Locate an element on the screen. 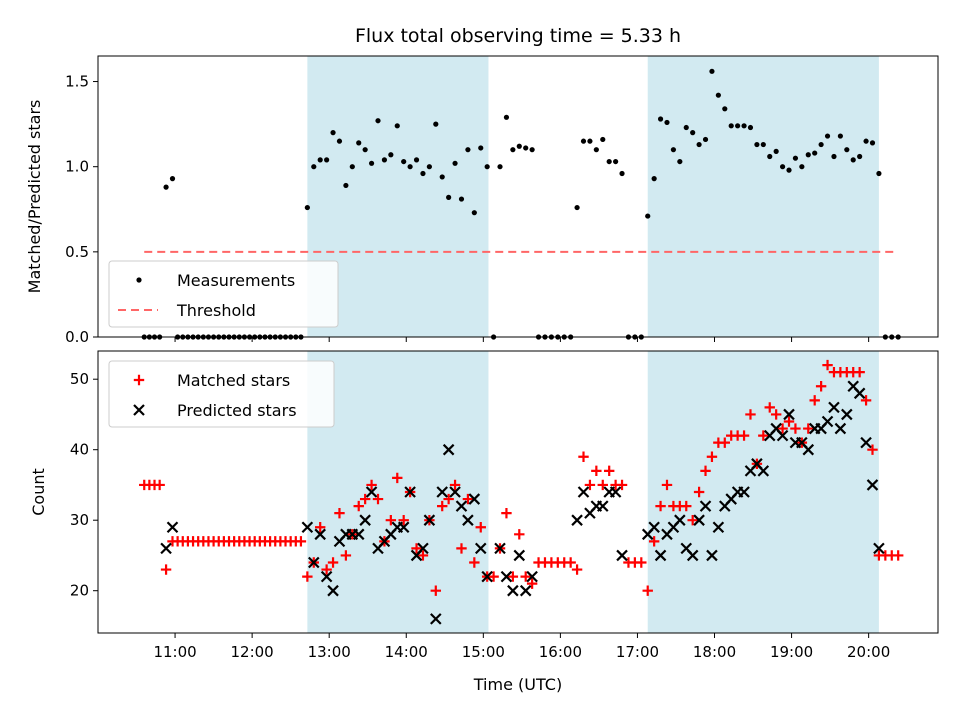  y-tick-label: 1.0 is located at coordinates (77, 167).